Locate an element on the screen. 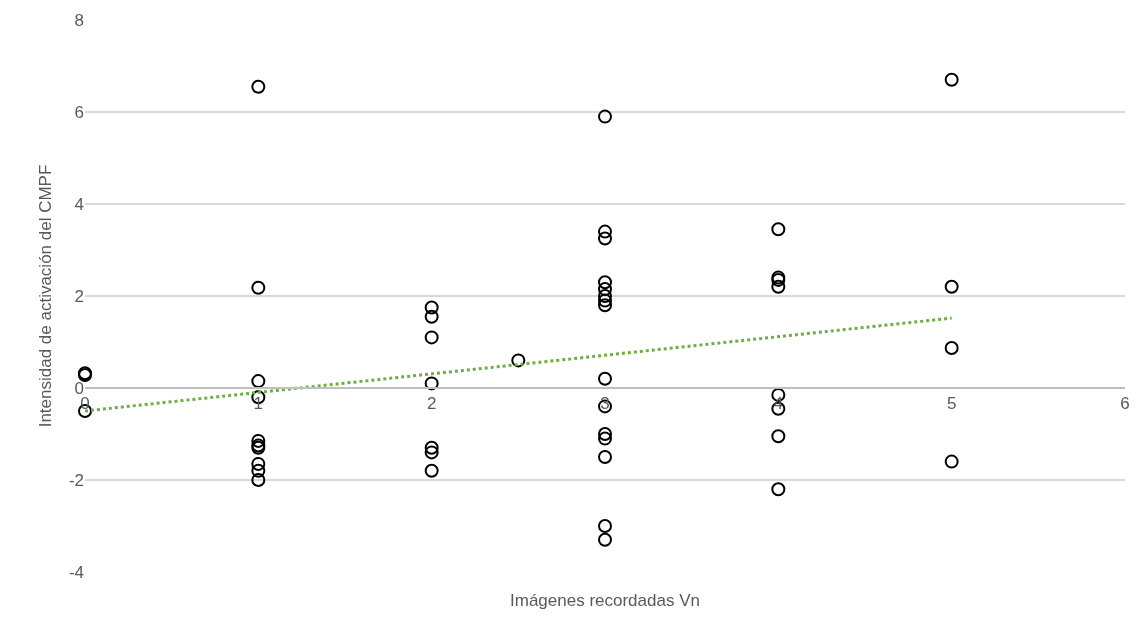  y-tick-label: -4 is located at coordinates (76, 572).